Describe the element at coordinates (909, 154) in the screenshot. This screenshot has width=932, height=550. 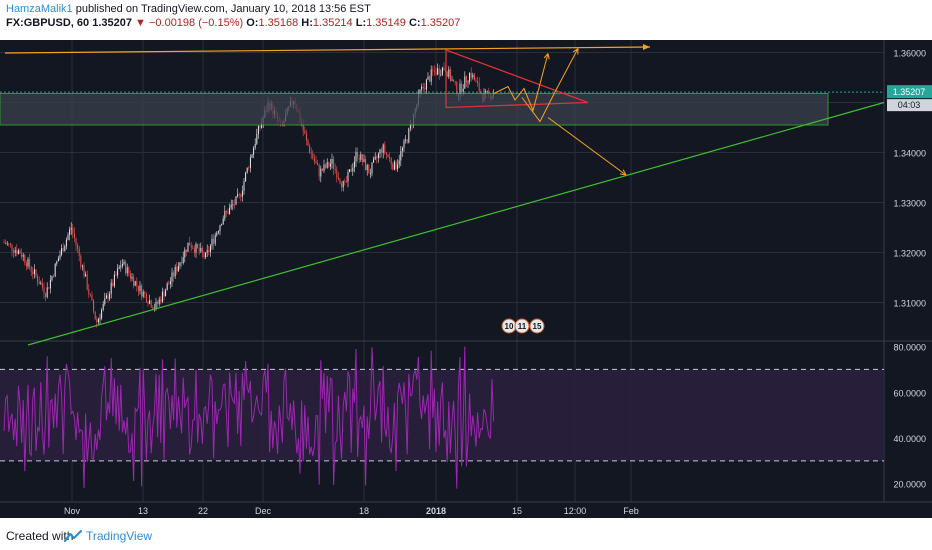
I see `price-tick-label: 1.34000` at that location.